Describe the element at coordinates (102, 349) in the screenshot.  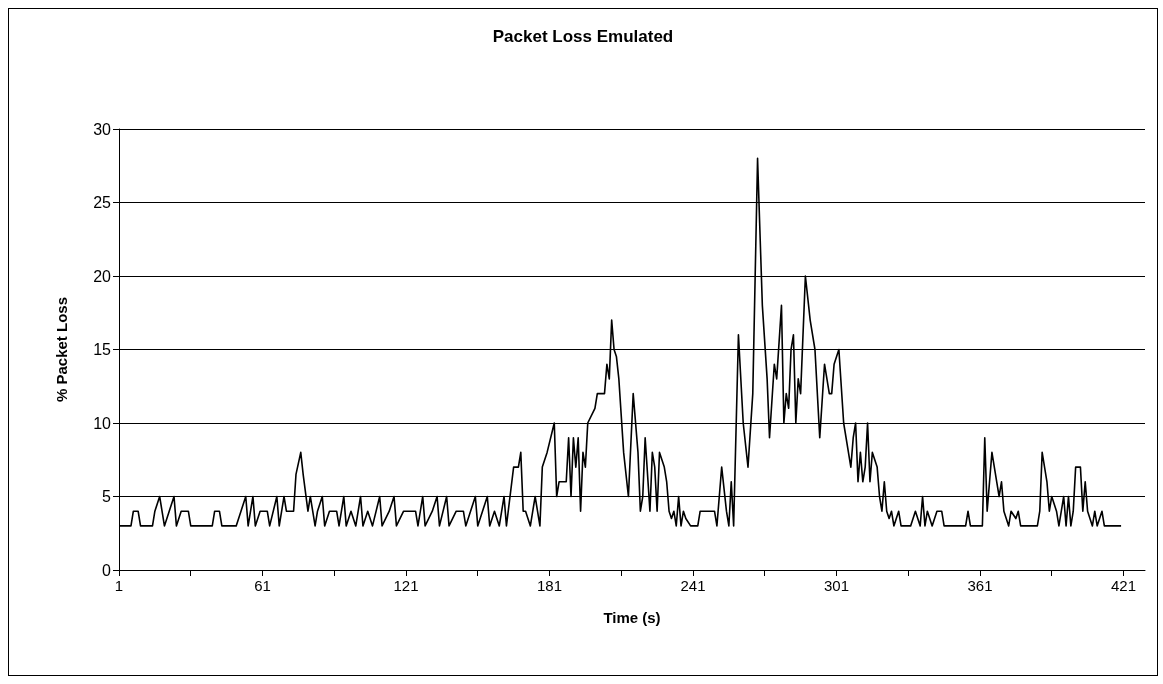
I see `y-tick-label: 15` at that location.